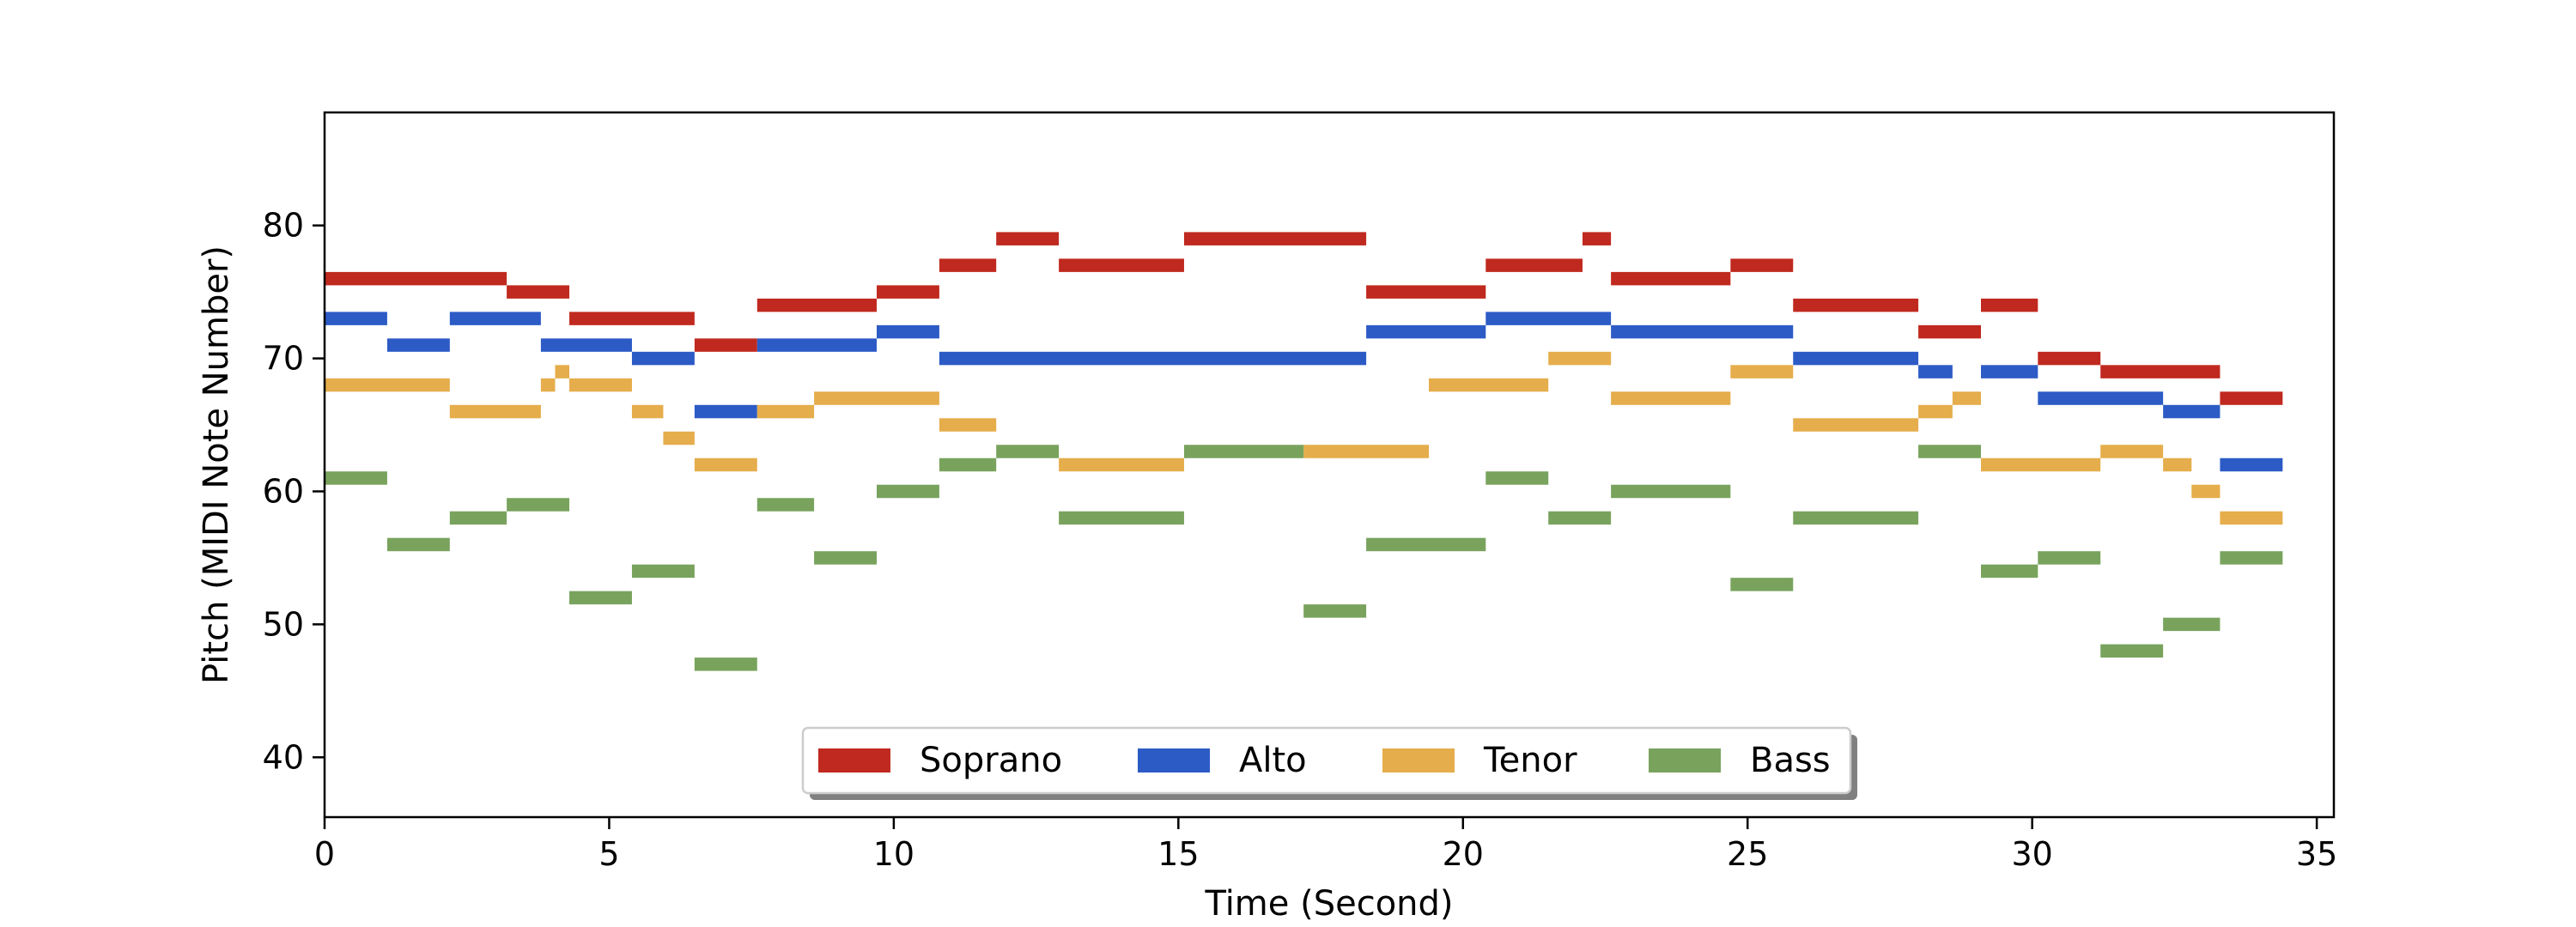 The image size is (2576, 927). I want to click on y-tick-label: 50, so click(283, 624).